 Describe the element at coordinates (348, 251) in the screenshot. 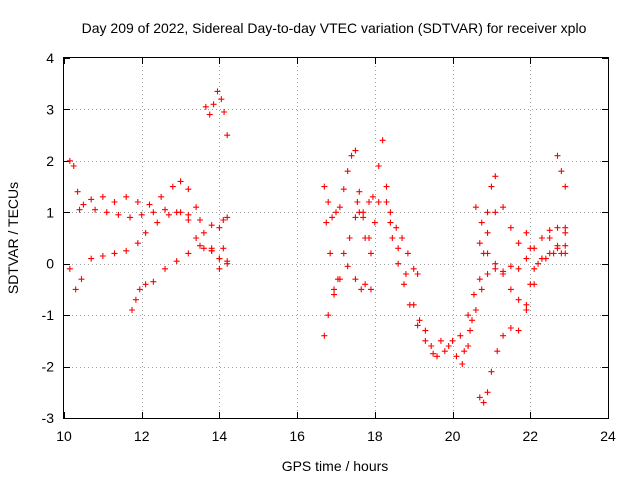

I see `series-track-h` at that location.